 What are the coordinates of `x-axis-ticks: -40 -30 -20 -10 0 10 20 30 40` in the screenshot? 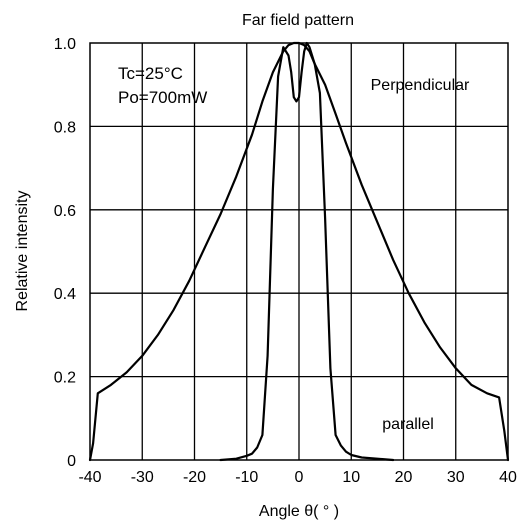 It's located at (297, 477).